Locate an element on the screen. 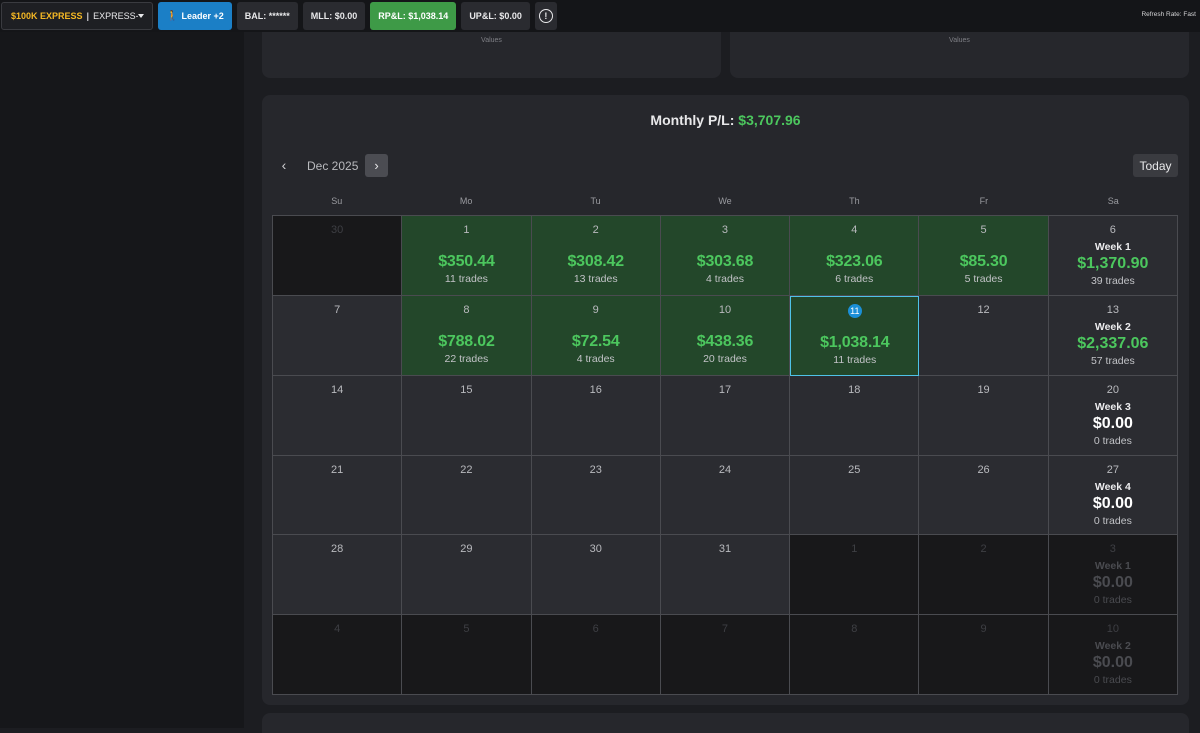 This screenshot has height=733, width=1200. day-pnl: $438.36 is located at coordinates (725, 341).